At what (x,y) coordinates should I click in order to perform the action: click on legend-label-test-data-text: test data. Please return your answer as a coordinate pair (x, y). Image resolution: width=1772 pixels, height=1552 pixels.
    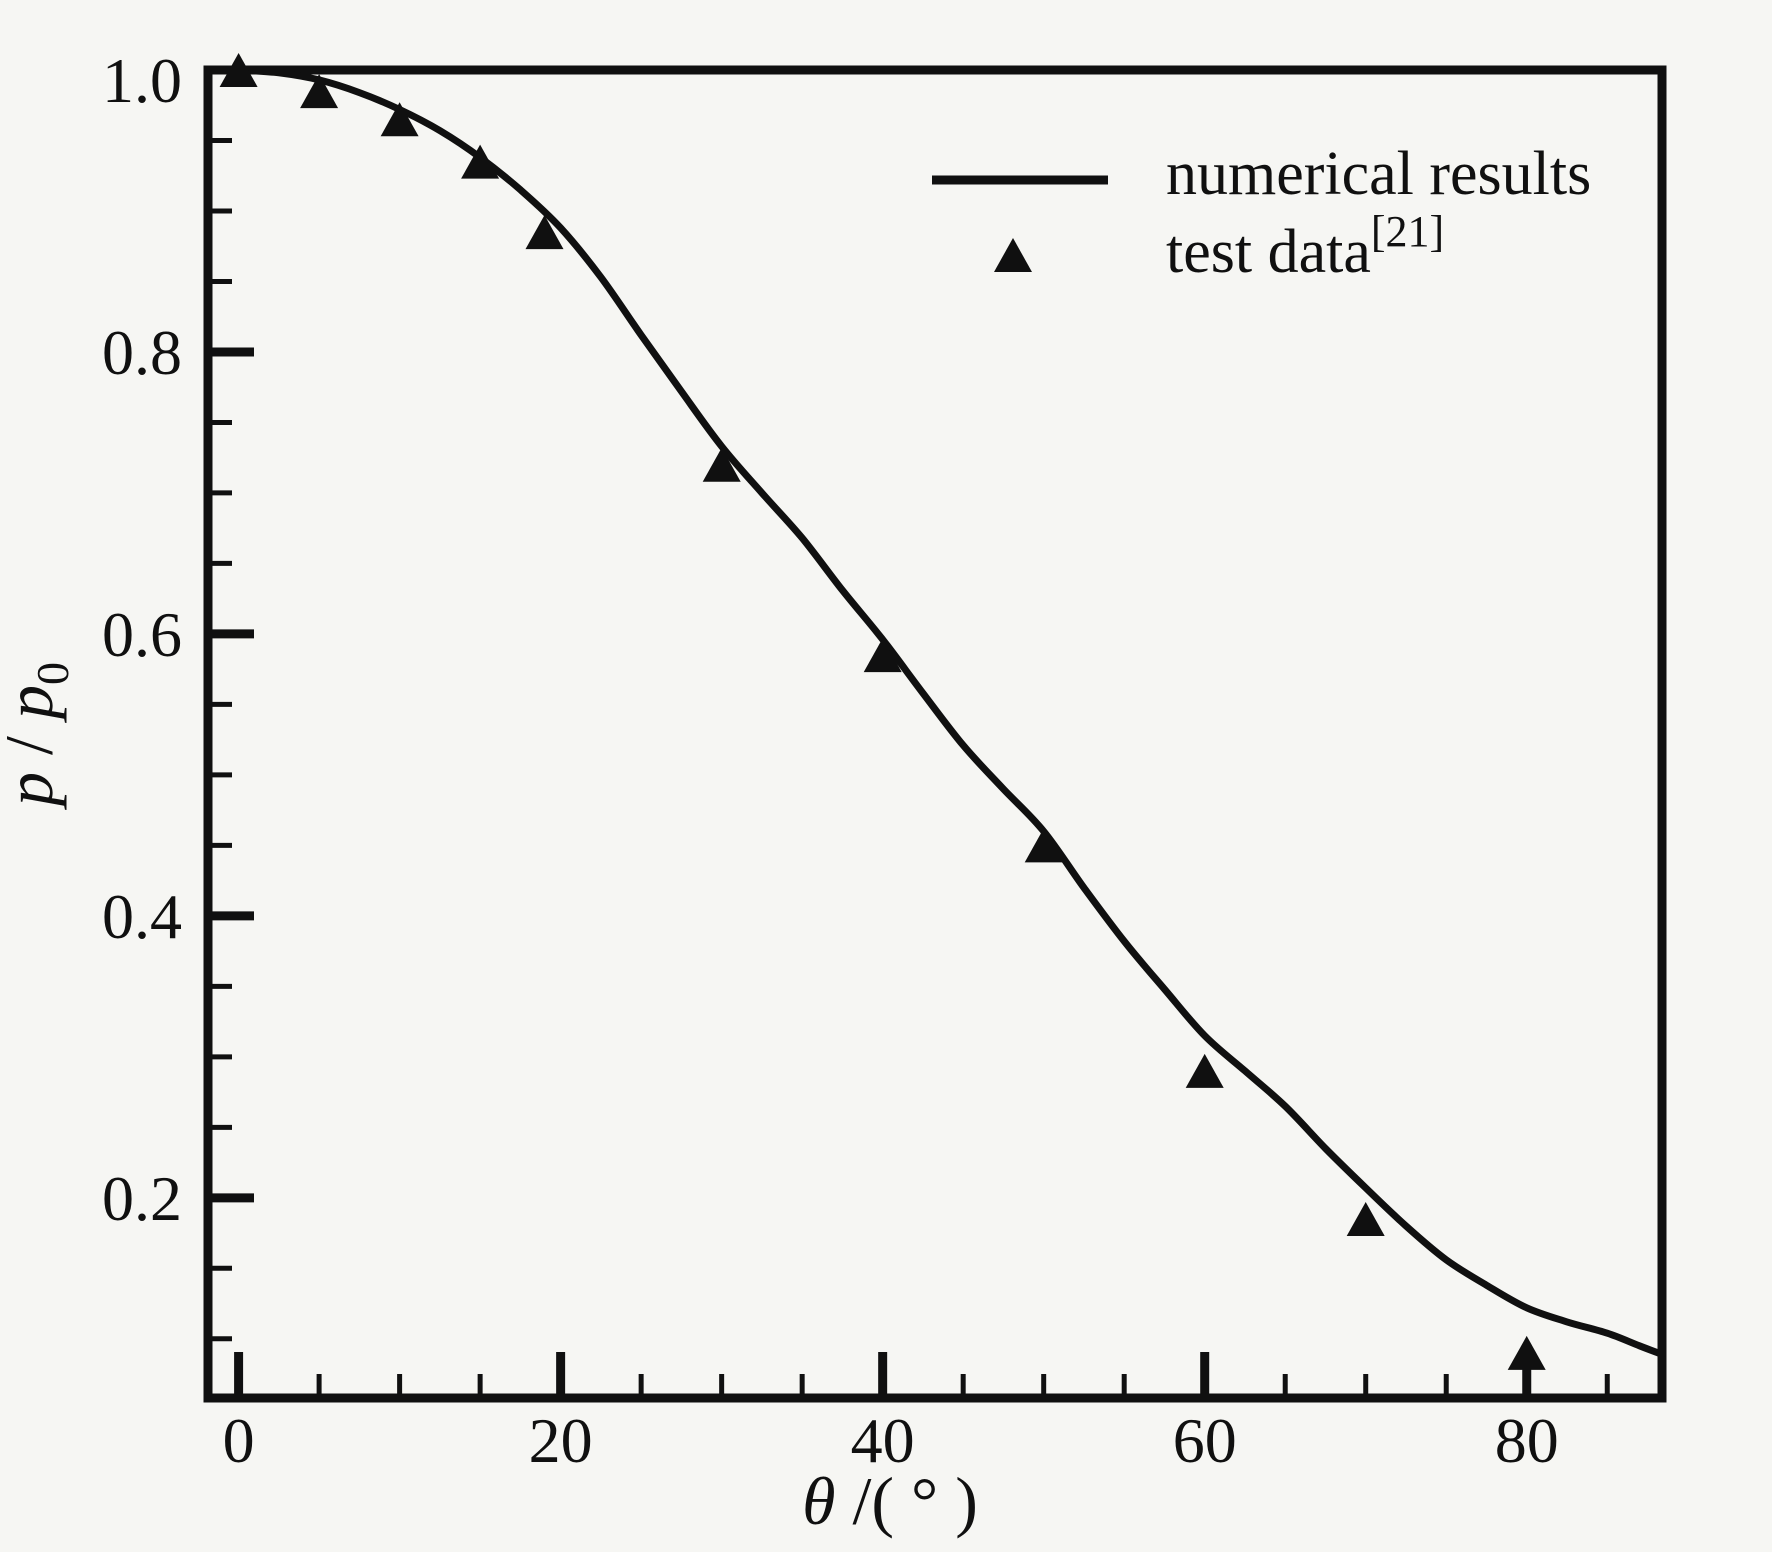
    Looking at the image, I should click on (1268, 252).